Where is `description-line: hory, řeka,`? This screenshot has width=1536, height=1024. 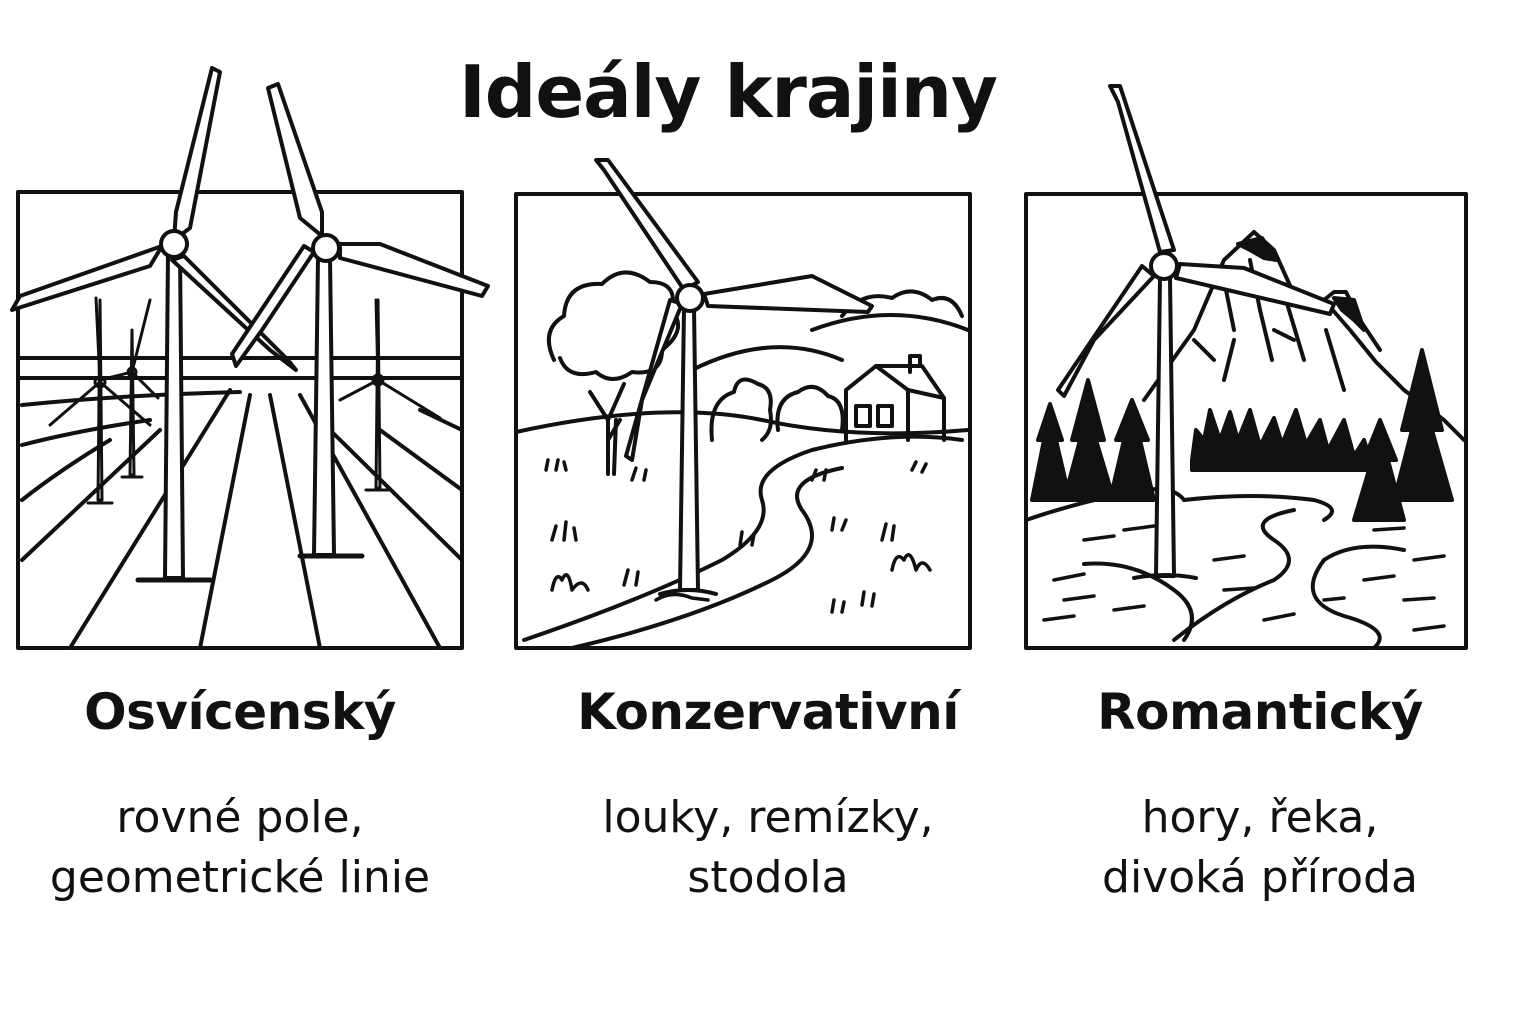 description-line: hory, řeka, is located at coordinates (1260, 817).